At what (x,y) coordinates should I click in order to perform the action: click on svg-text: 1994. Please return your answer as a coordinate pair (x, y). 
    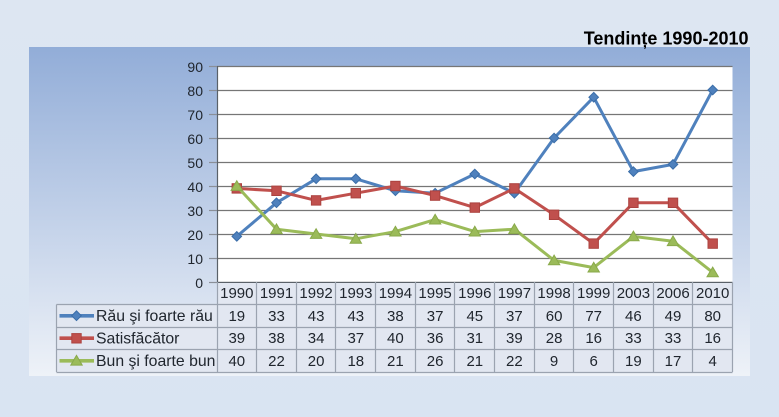
    Looking at the image, I should click on (395, 293).